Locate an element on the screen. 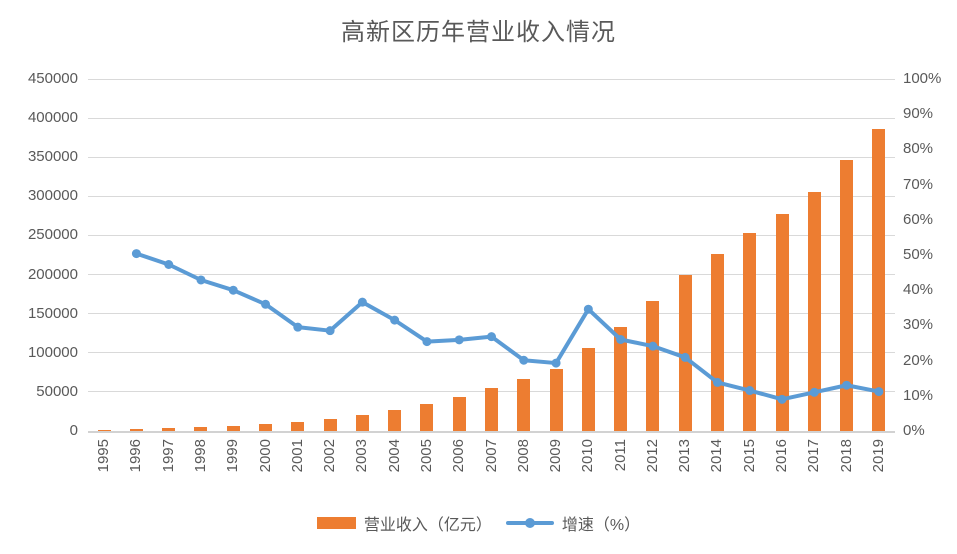 The width and height of the screenshot is (957, 554). bar-2016 is located at coordinates (782, 322).